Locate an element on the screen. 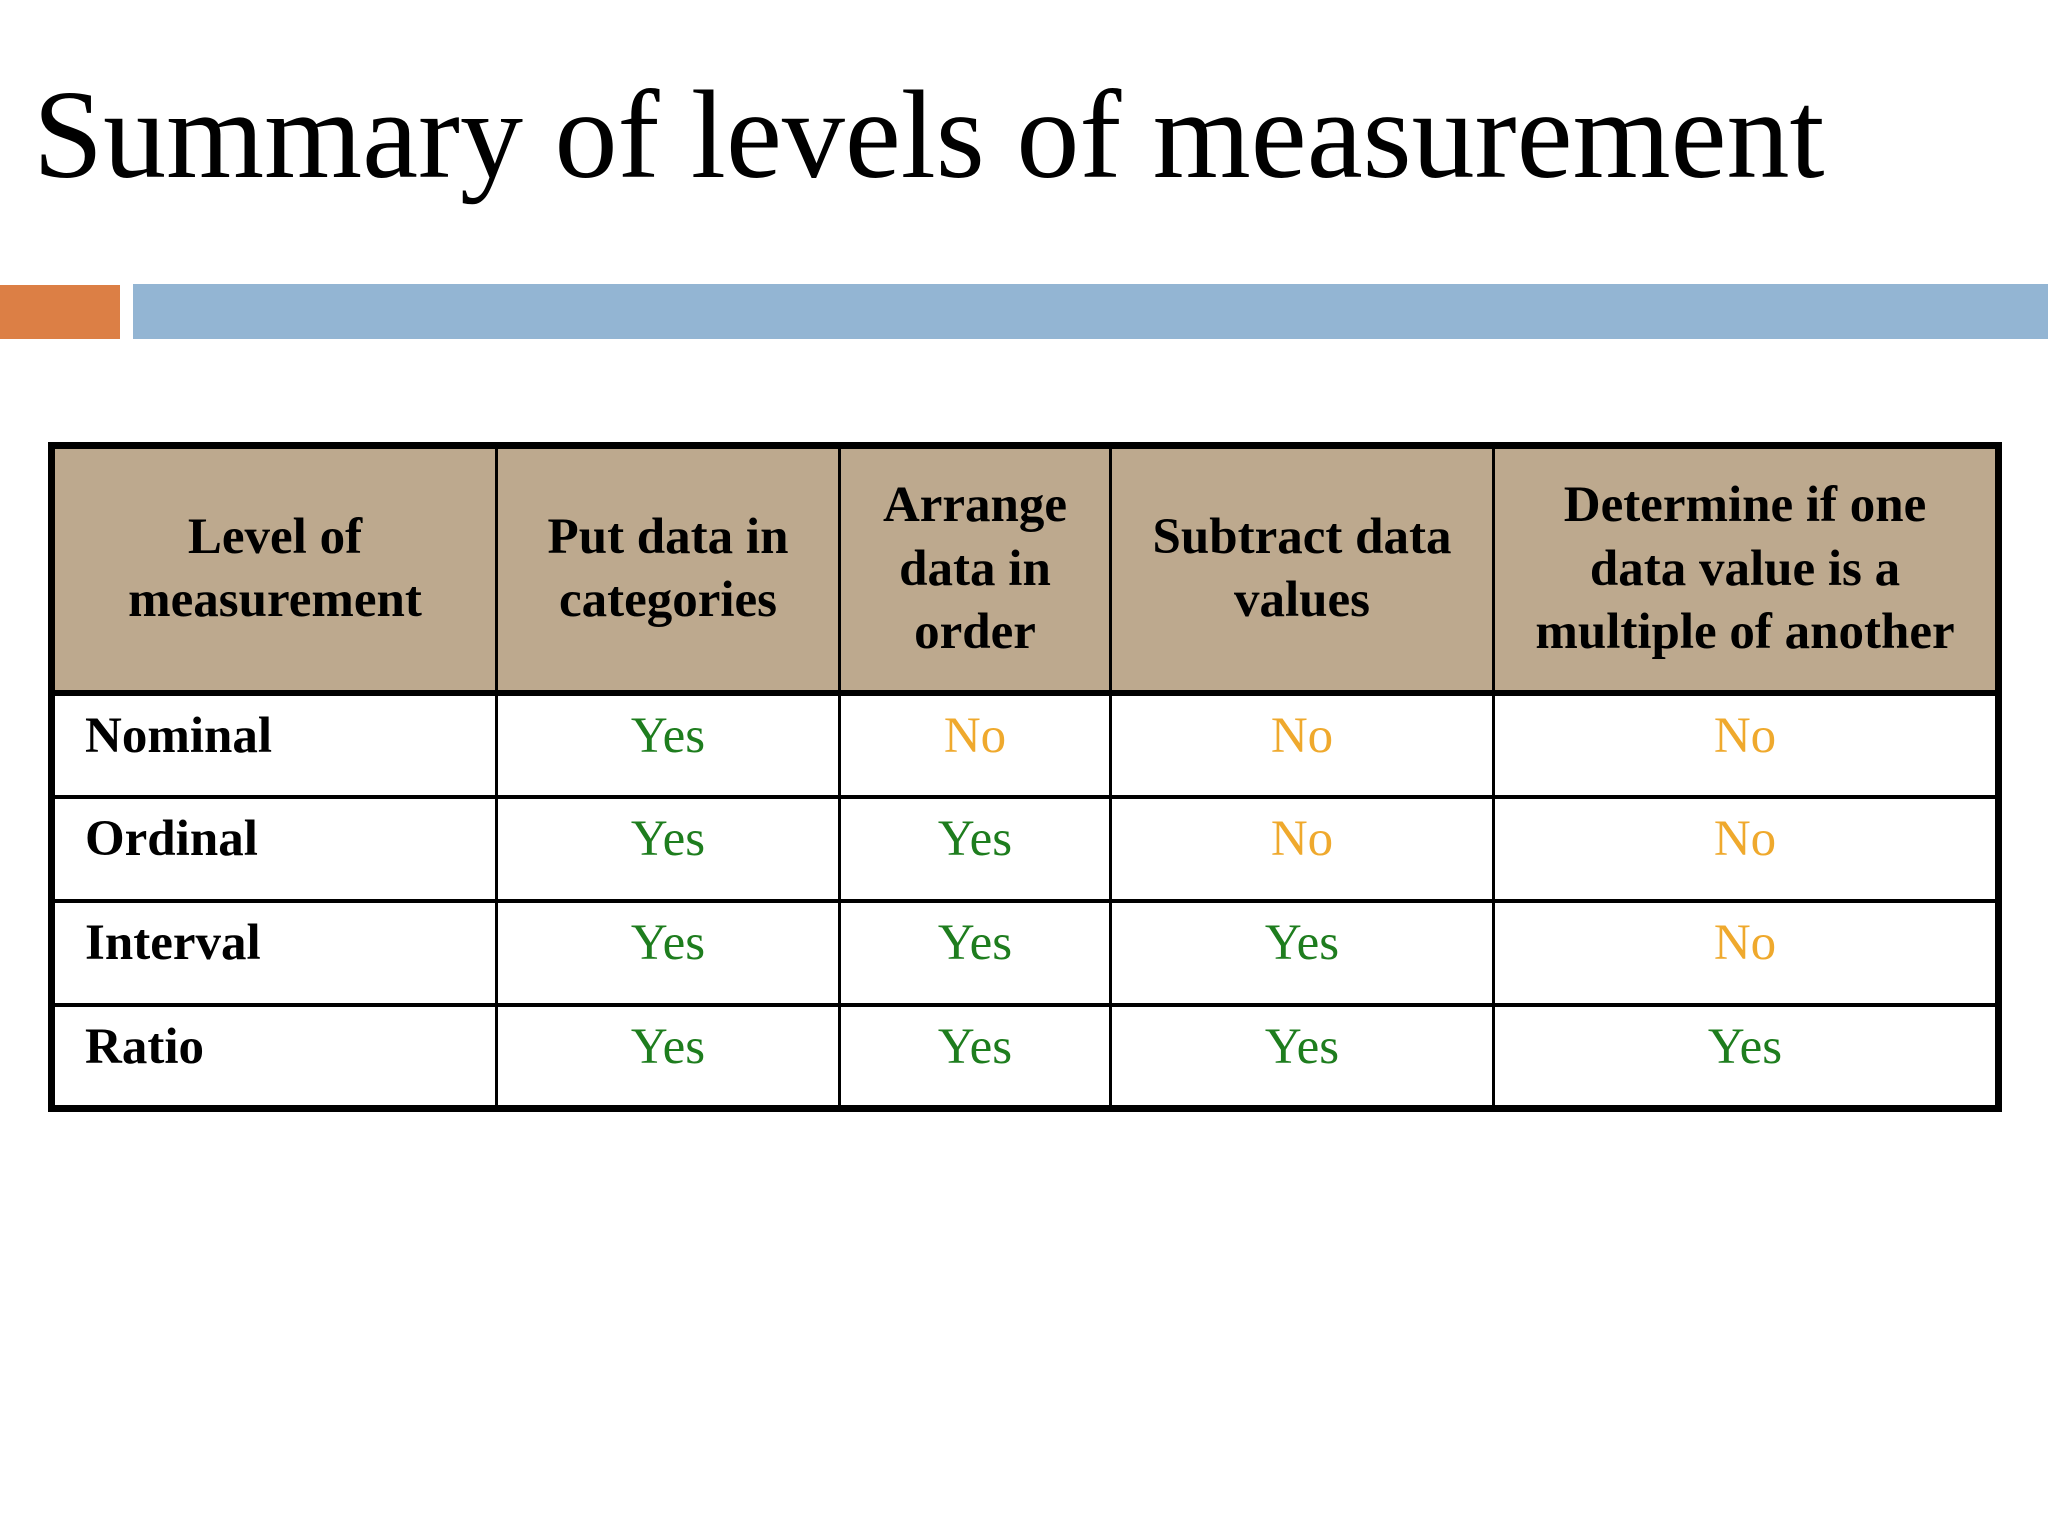  table-row-interval: Interval Yes Yes Yes No is located at coordinates (1025, 953).